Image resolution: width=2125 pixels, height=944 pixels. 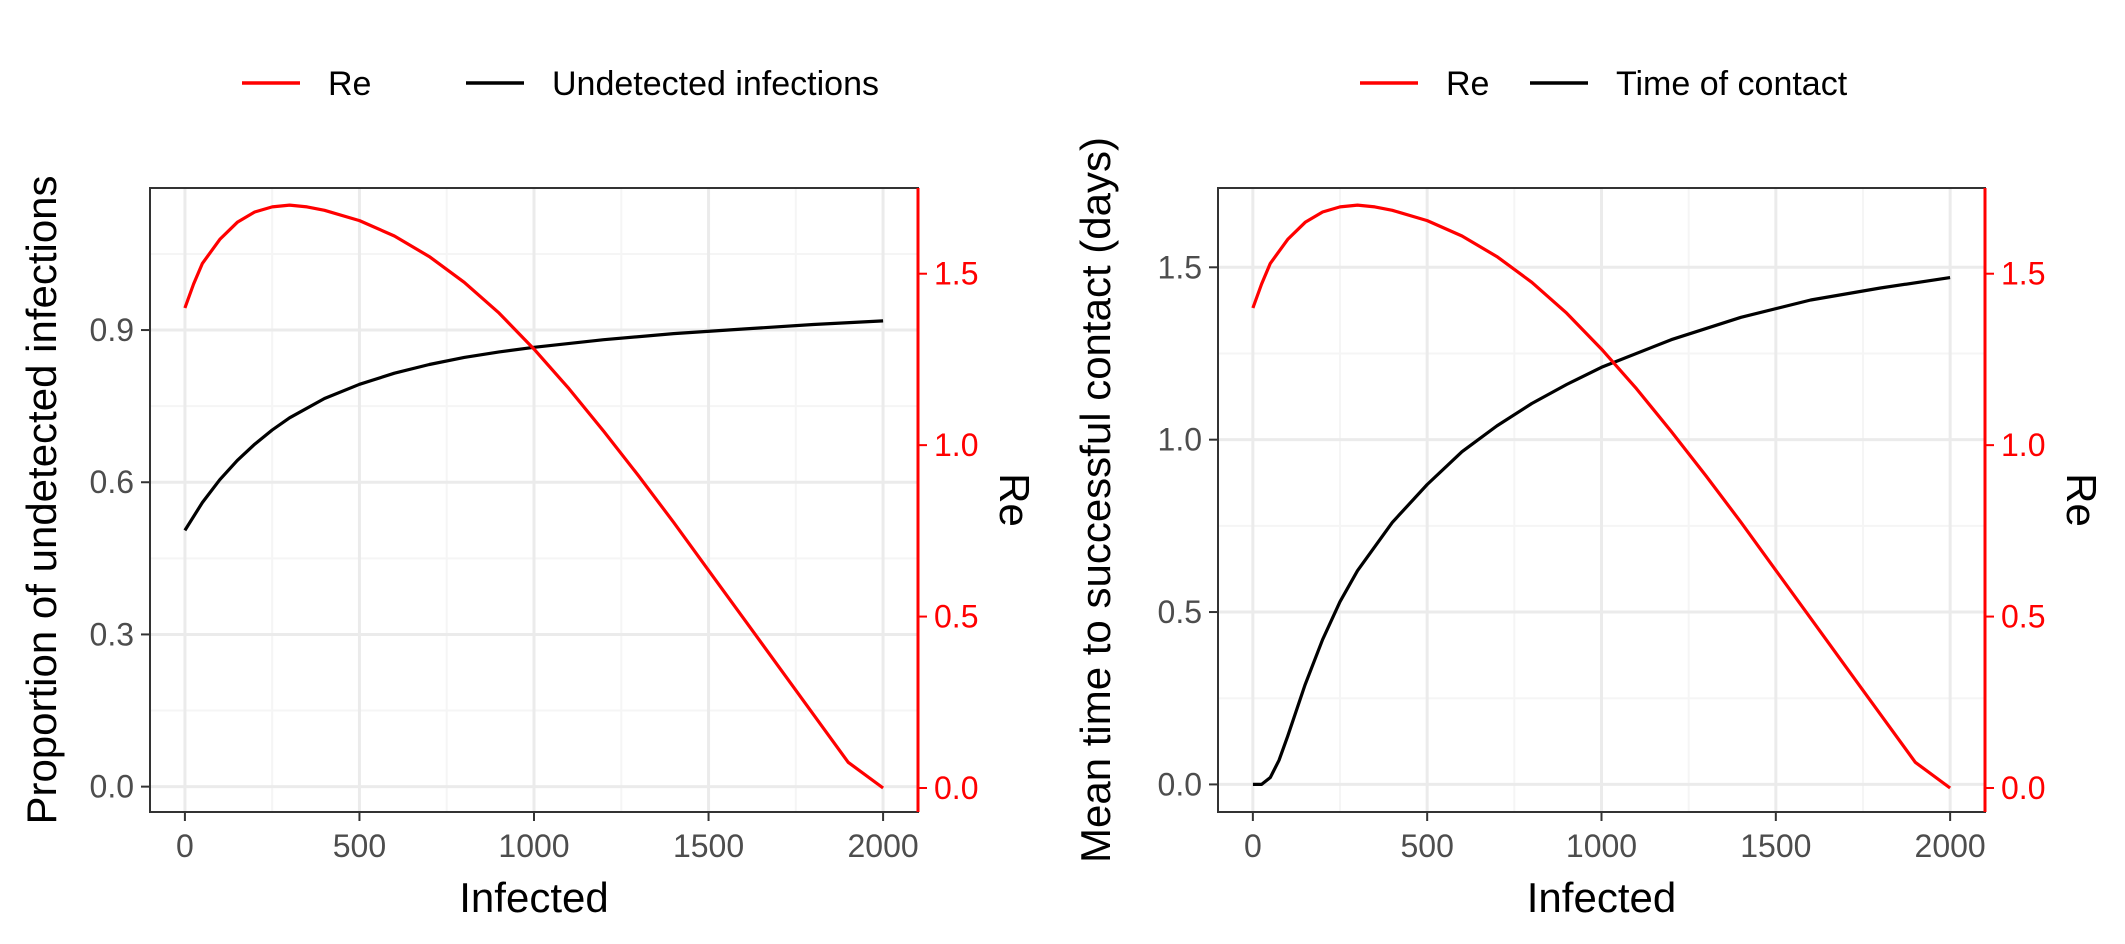 What do you see at coordinates (112, 634) in the screenshot?
I see `y-tick-label: 0.3` at bounding box center [112, 634].